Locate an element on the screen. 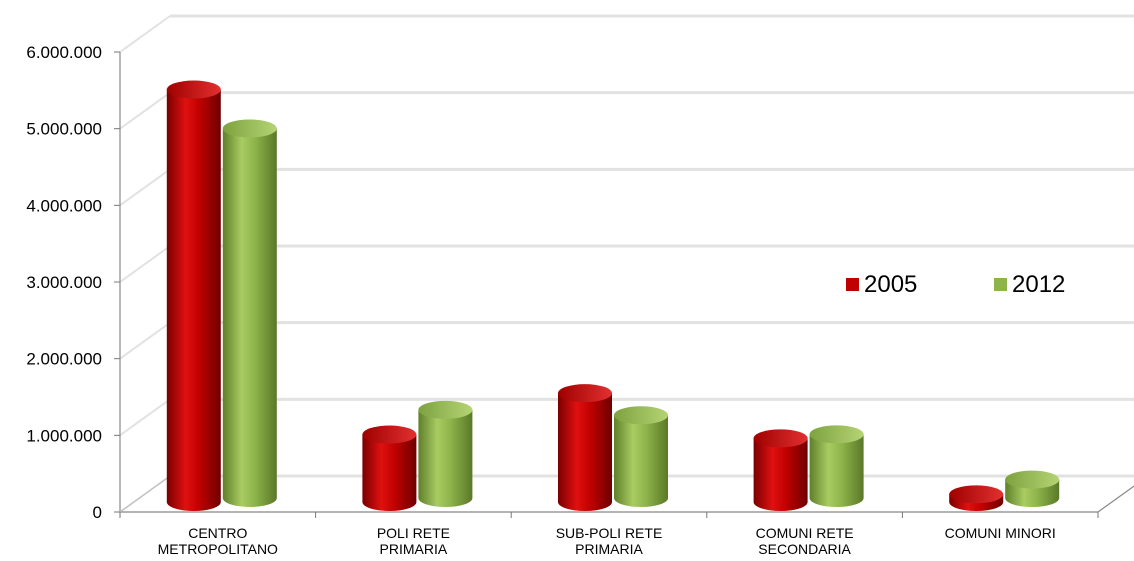 The height and width of the screenshot is (561, 1134). category-label: COMUNI RETE SECONDARIA is located at coordinates (805, 541).